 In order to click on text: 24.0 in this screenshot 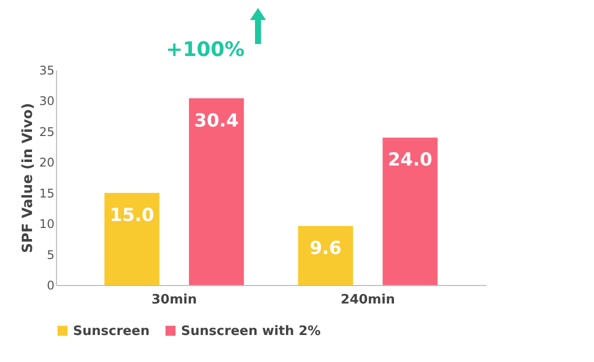, I will do `click(410, 160)`.